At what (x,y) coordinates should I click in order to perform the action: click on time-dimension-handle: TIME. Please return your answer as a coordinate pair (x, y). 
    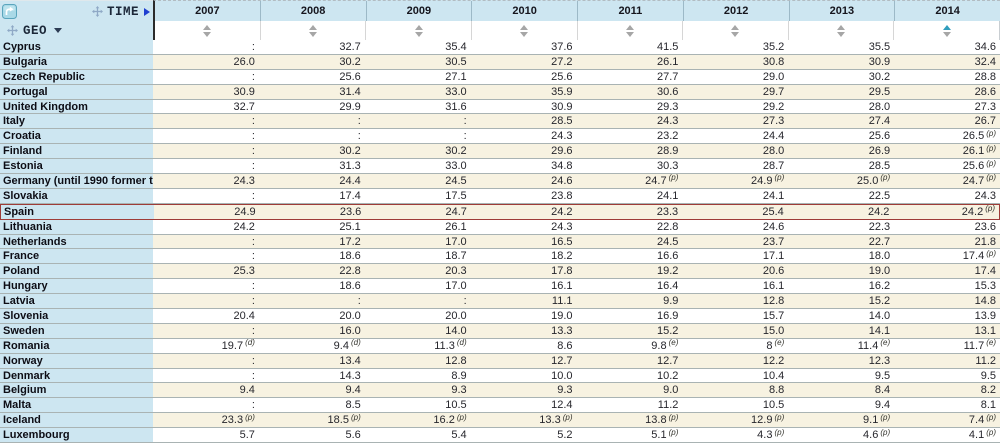
    Looking at the image, I should click on (120, 12).